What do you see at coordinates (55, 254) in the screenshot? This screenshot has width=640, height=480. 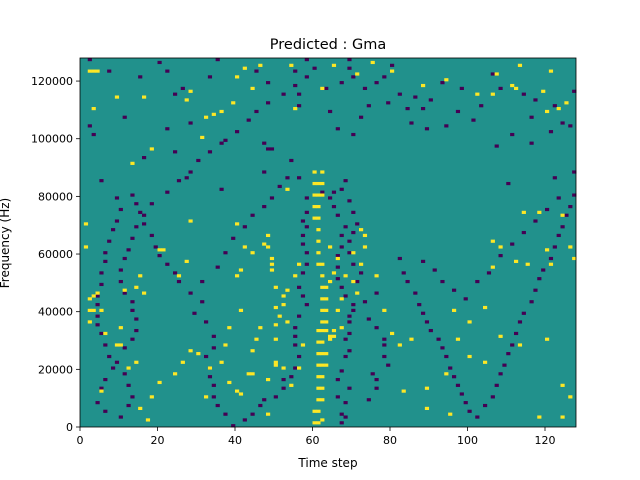 I see `y-axis-ticks: 0 20000 40000 60000 80000 100000 120000` at bounding box center [55, 254].